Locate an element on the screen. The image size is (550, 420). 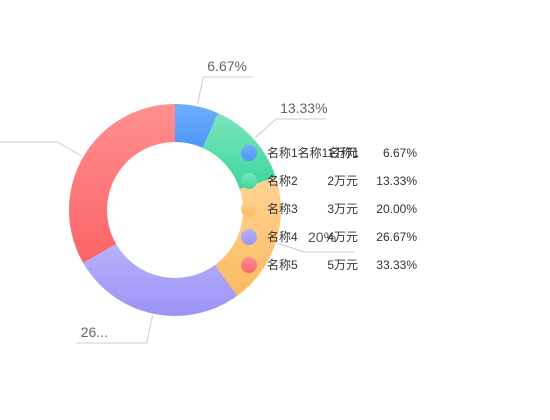
legend-name-1: 名称1名称1名称1 is located at coordinates (313, 152).